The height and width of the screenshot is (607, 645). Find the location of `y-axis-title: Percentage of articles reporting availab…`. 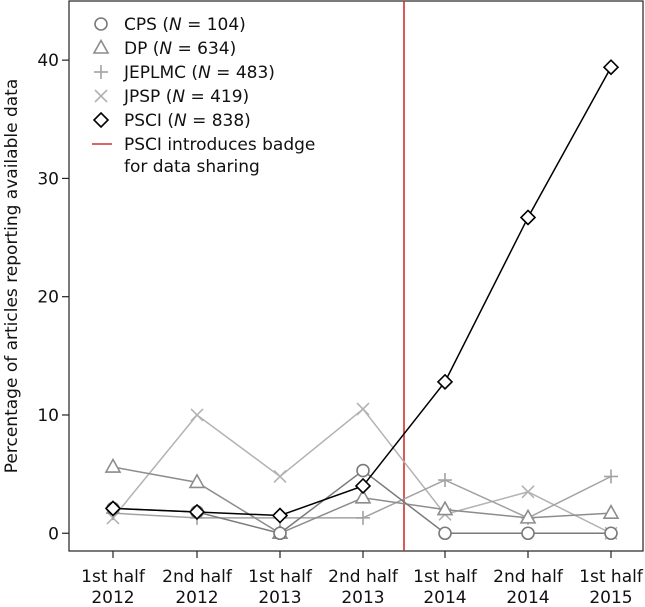

y-axis-title: Percentage of articles reporting availab… is located at coordinates (12, 276).